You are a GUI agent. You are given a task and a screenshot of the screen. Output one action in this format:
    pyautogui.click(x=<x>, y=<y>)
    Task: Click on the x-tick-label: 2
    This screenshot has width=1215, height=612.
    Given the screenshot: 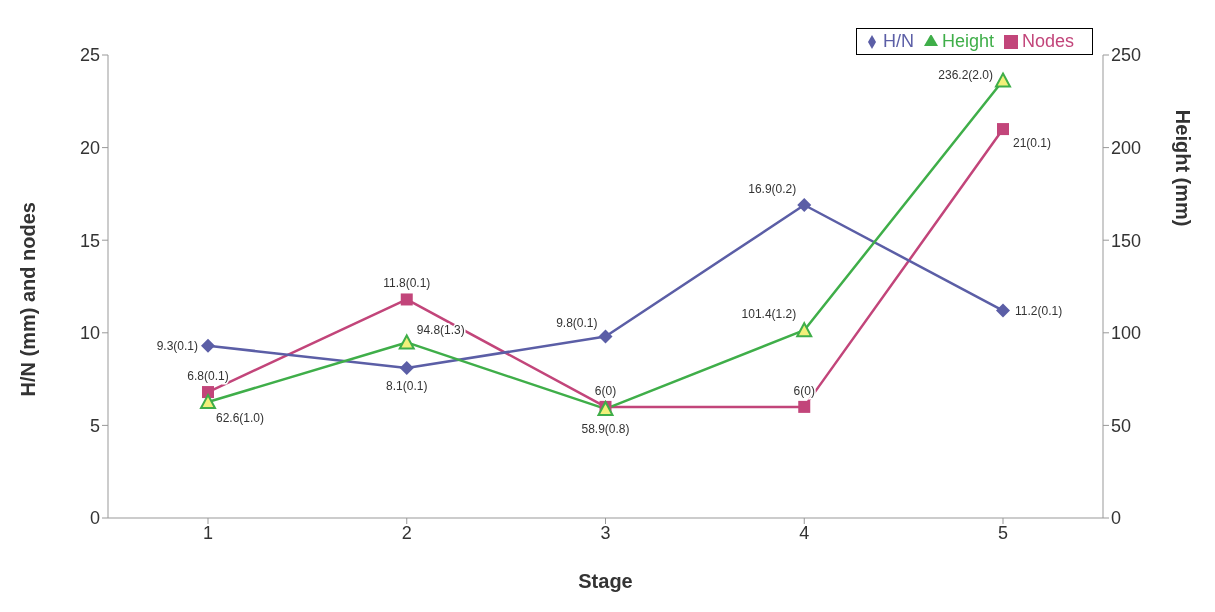 What is the action you would take?
    pyautogui.click(x=406, y=532)
    